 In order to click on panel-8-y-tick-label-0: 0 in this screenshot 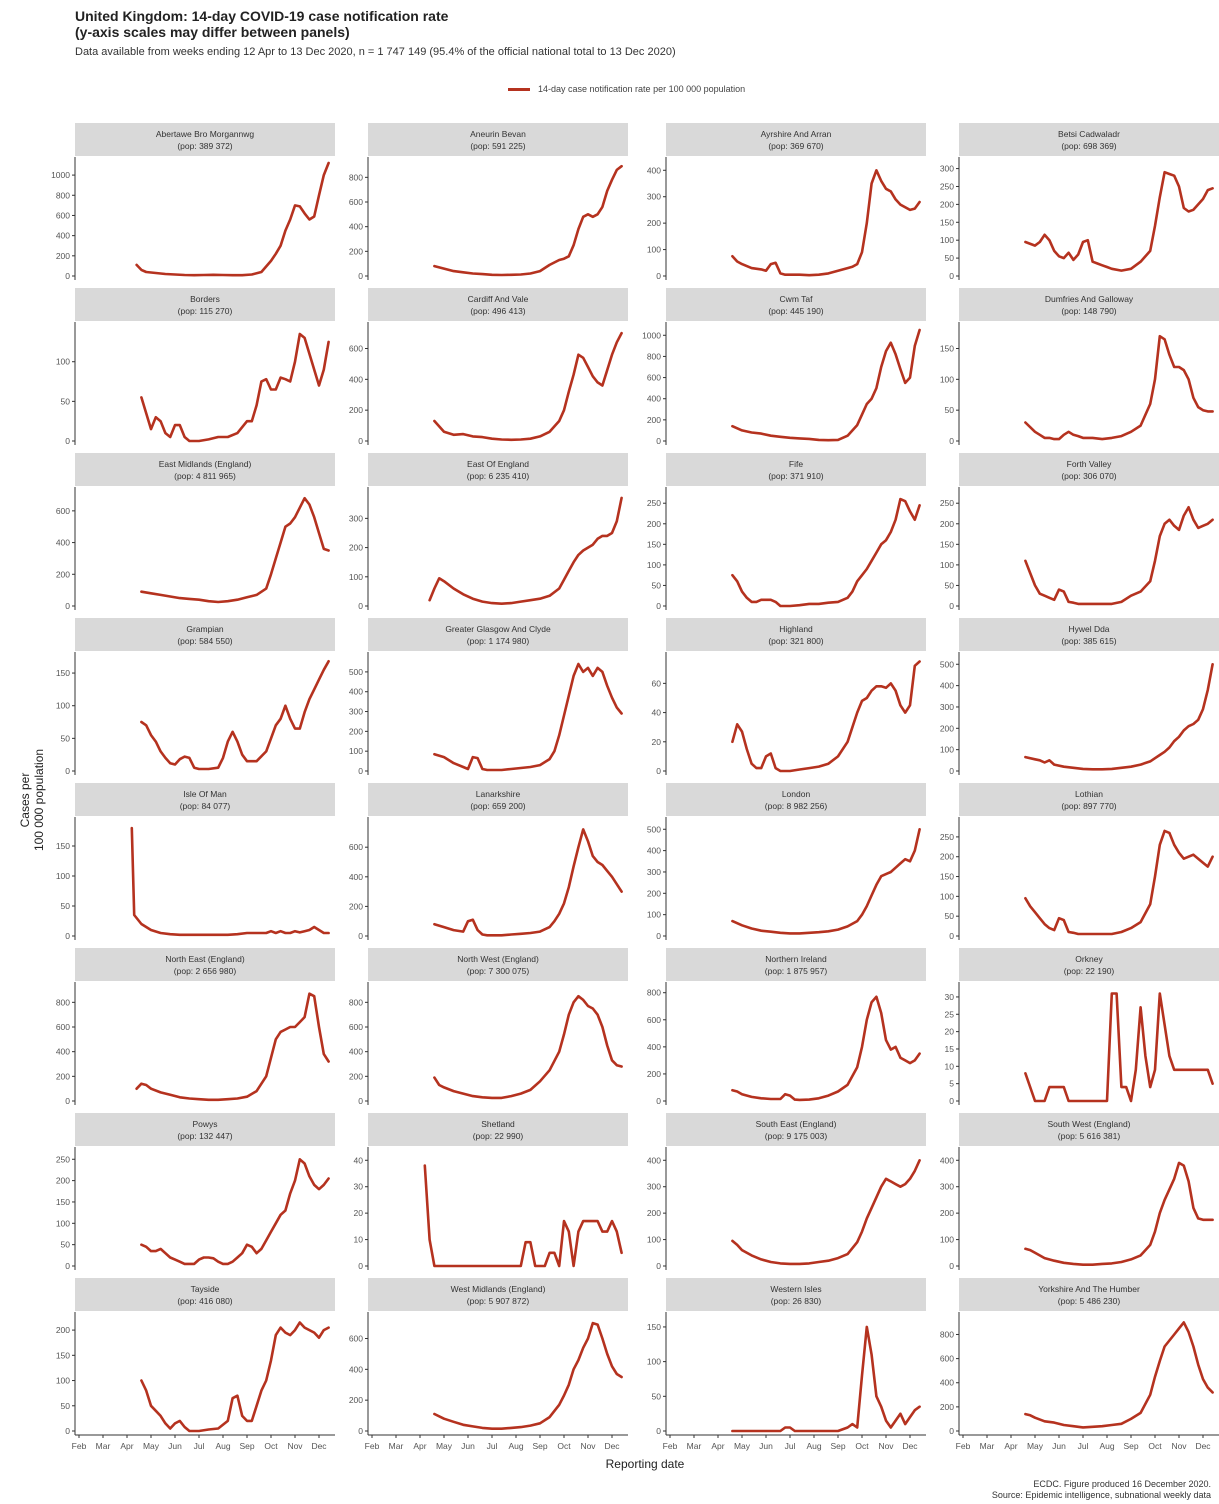, I will do `click(951, 441)`.